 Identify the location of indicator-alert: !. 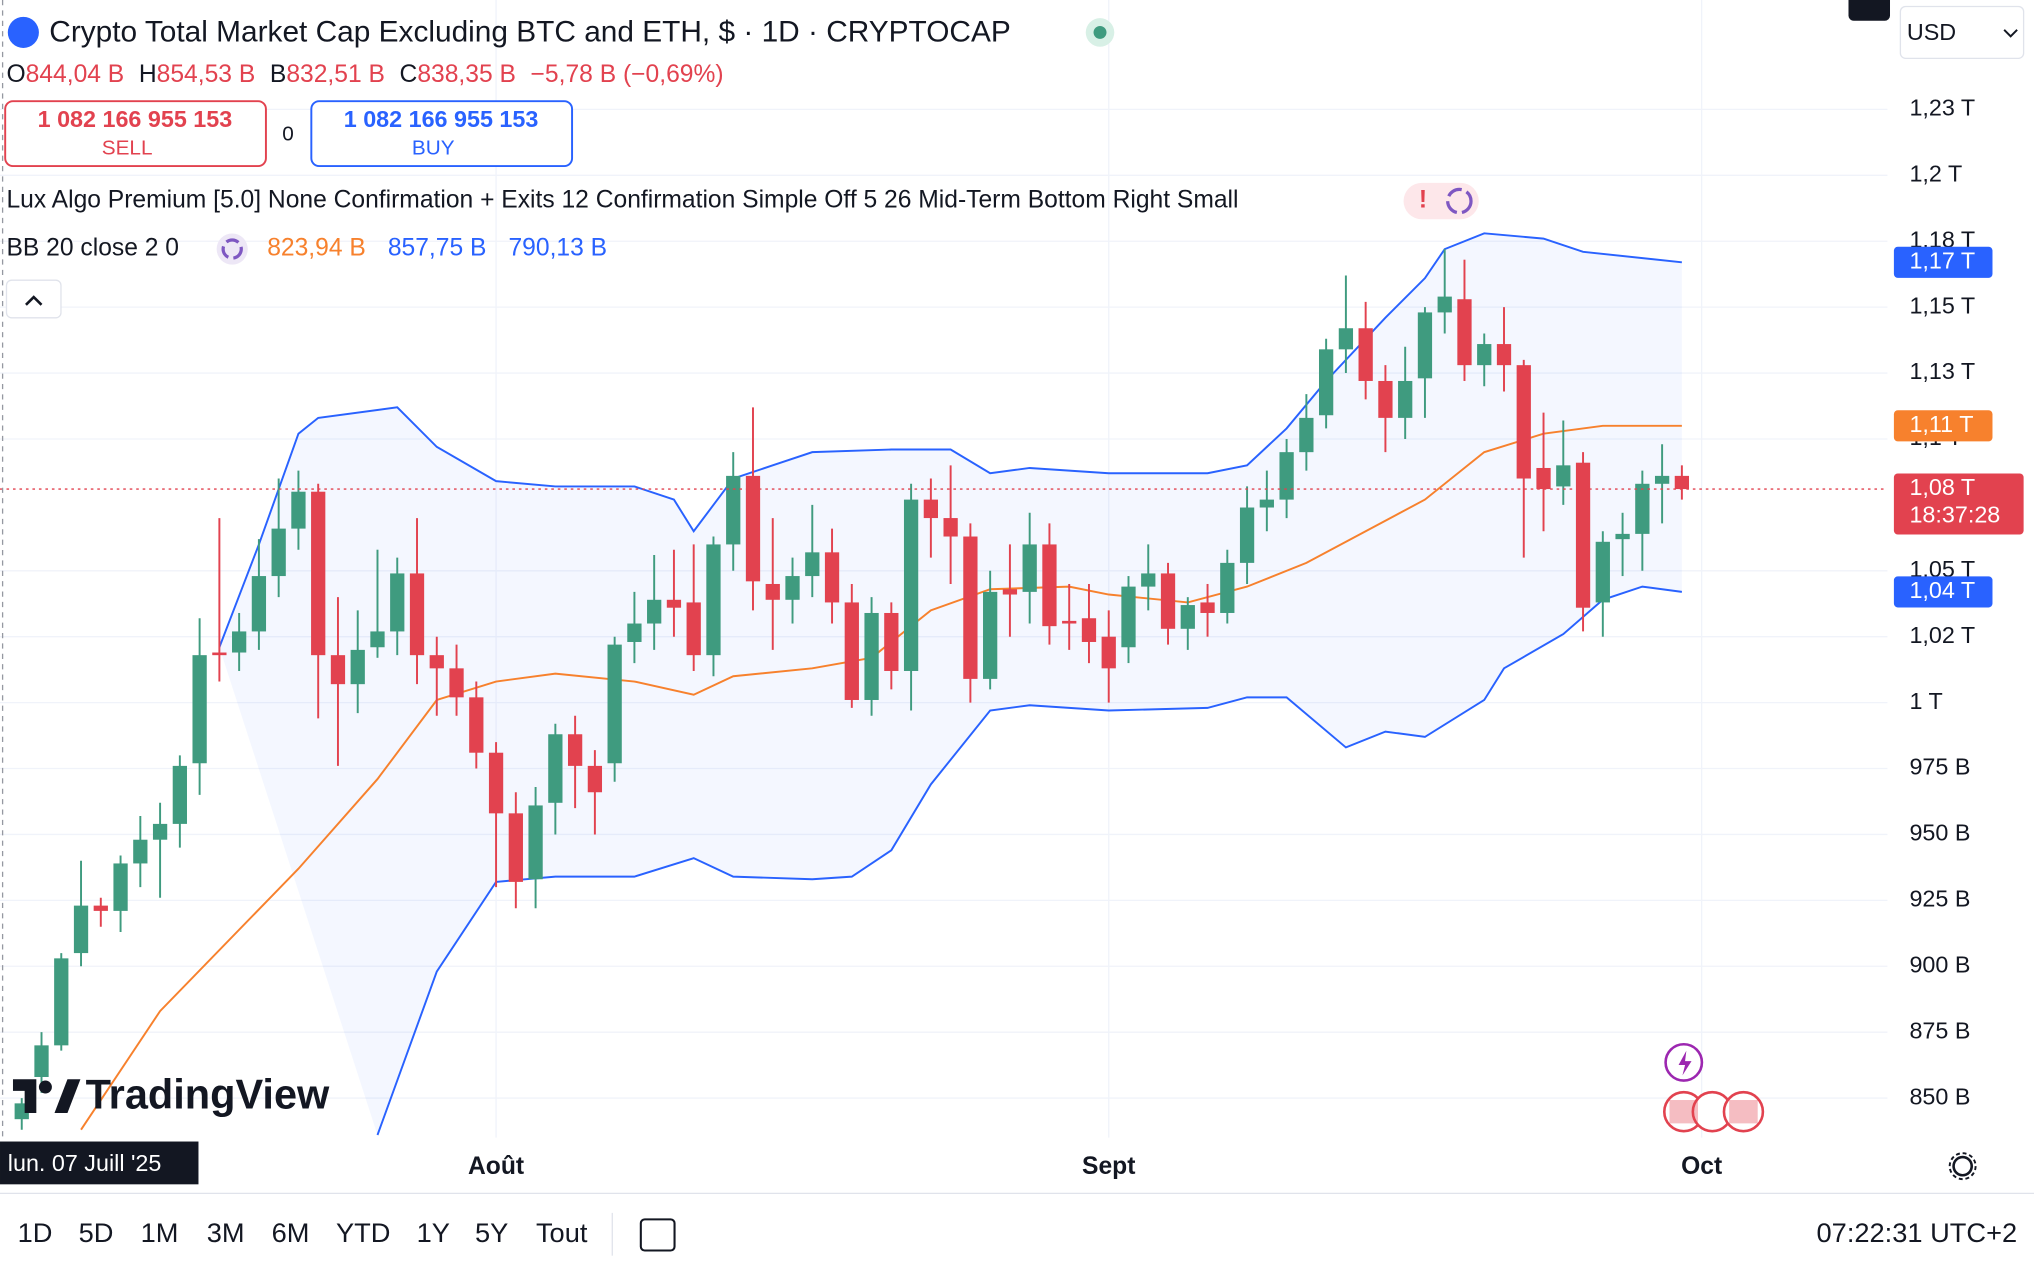
(1423, 200).